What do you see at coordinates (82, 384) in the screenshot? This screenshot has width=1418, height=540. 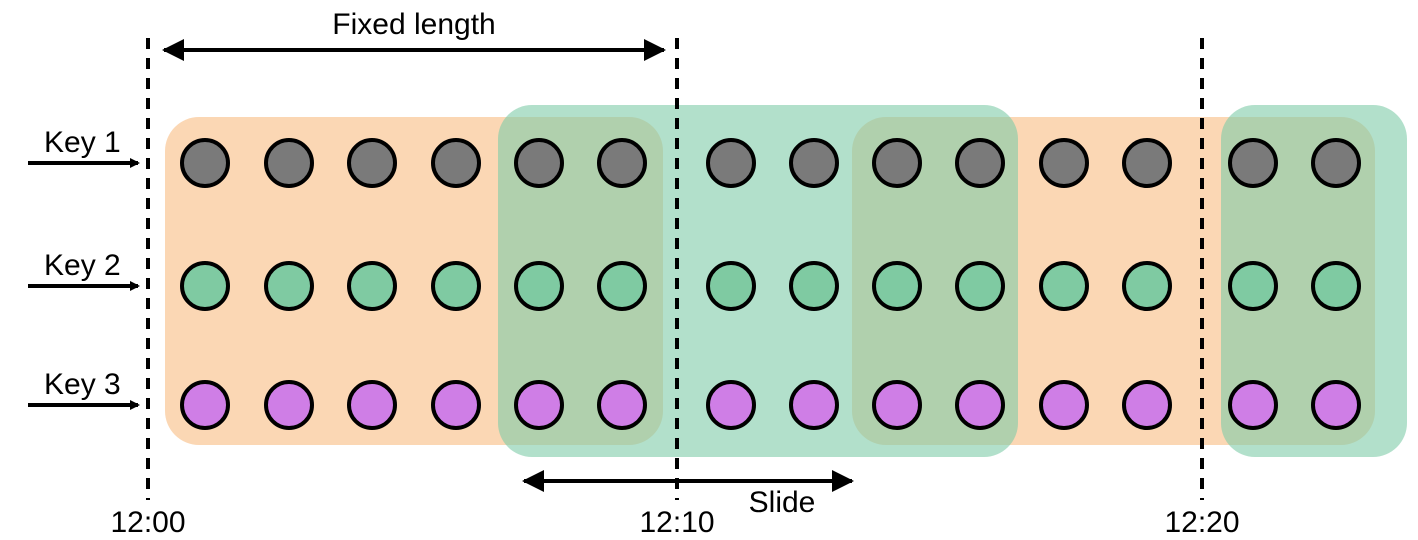 I see `key-3-label: Key 3` at bounding box center [82, 384].